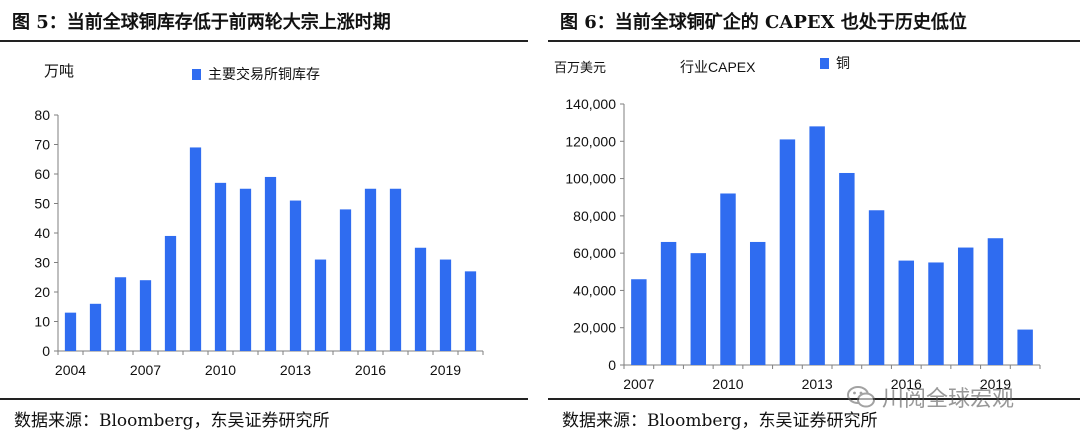 The image size is (1080, 444). What do you see at coordinates (42, 322) in the screenshot?
I see `y-tick-label: 10` at bounding box center [42, 322].